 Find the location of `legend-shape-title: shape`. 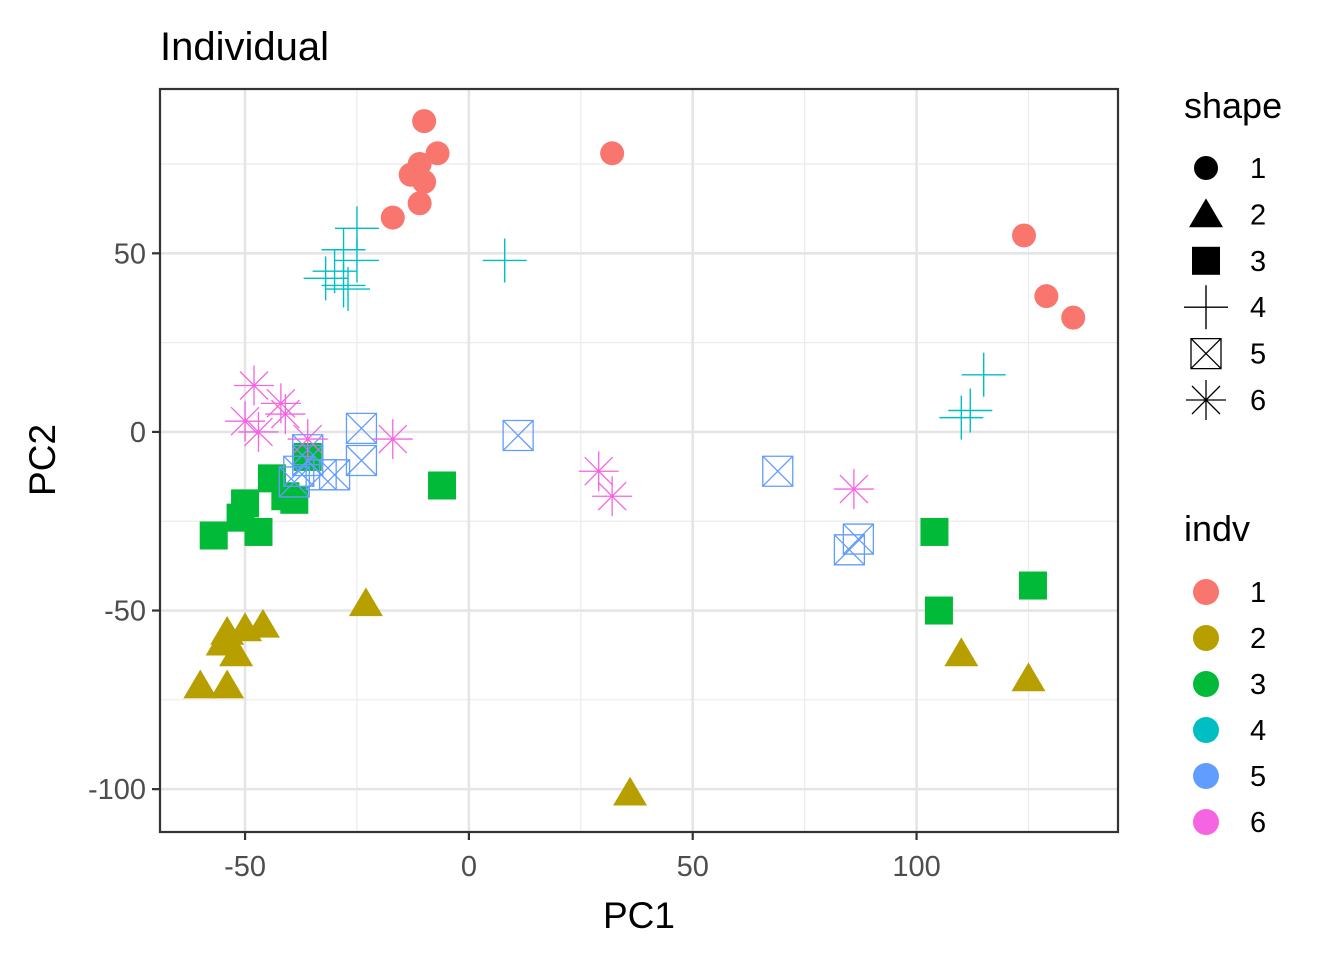

legend-shape-title: shape is located at coordinates (1233, 105).